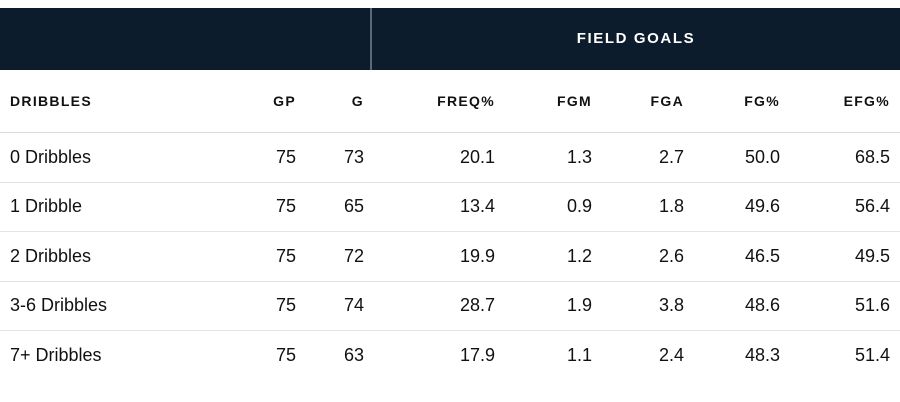  Describe the element at coordinates (671, 305) in the screenshot. I see `cell-fga: 3.8` at that location.